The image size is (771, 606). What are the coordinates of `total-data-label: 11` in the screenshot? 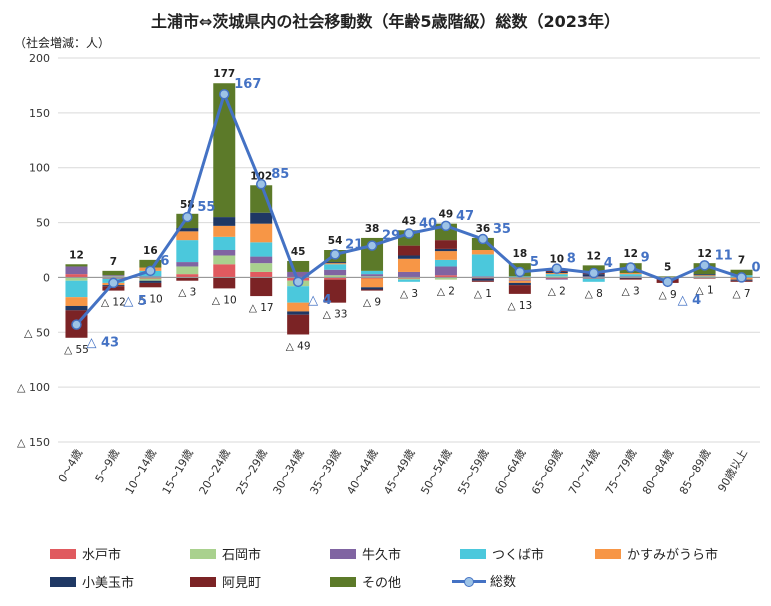 It's located at (724, 255).